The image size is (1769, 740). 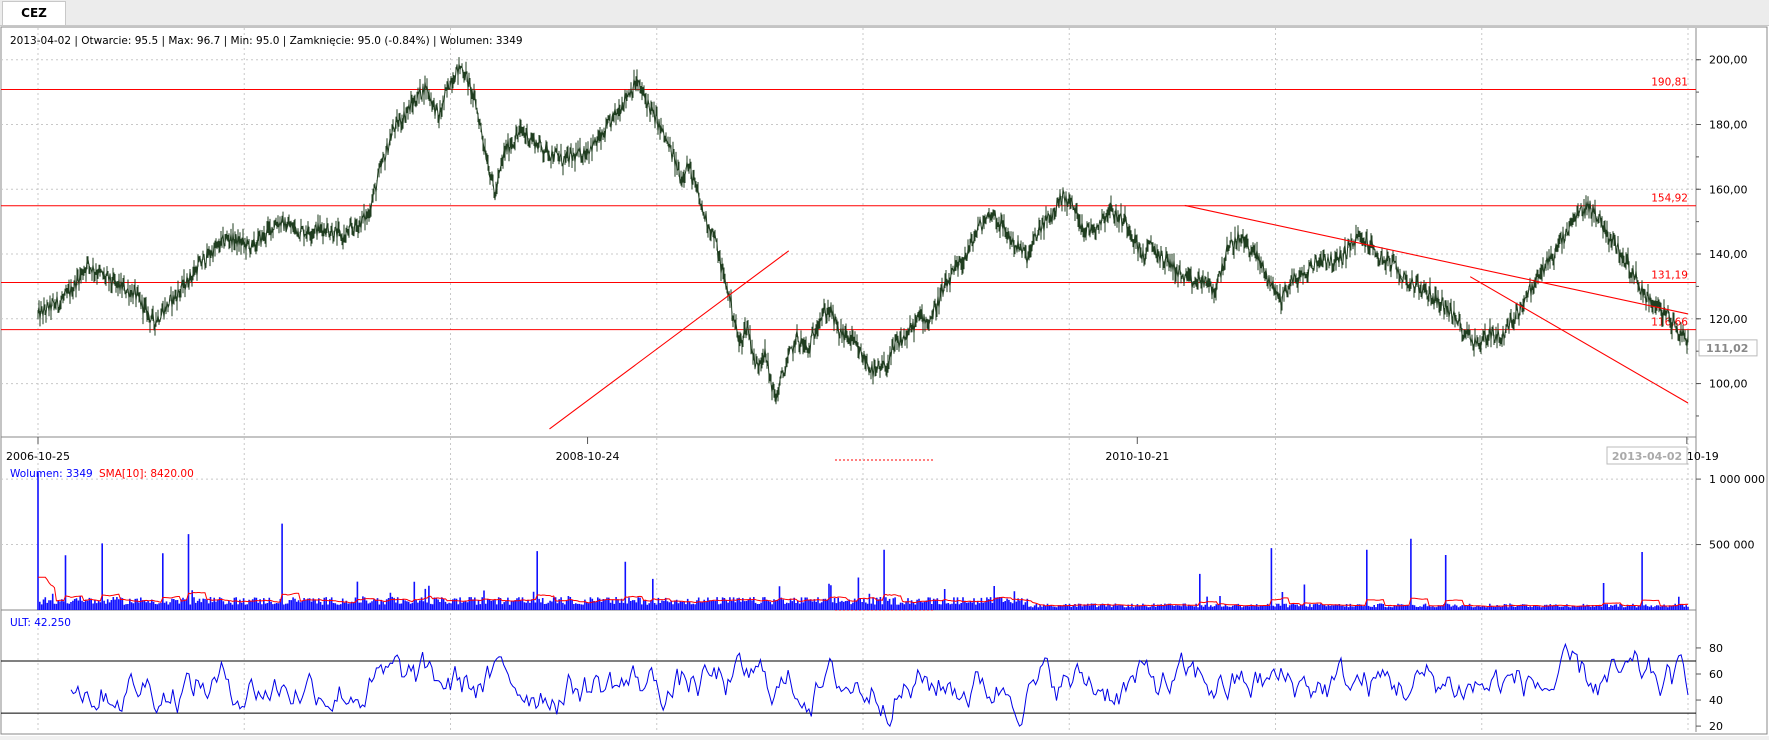 I want to click on current-price-label: 111,02, so click(x=1727, y=348).